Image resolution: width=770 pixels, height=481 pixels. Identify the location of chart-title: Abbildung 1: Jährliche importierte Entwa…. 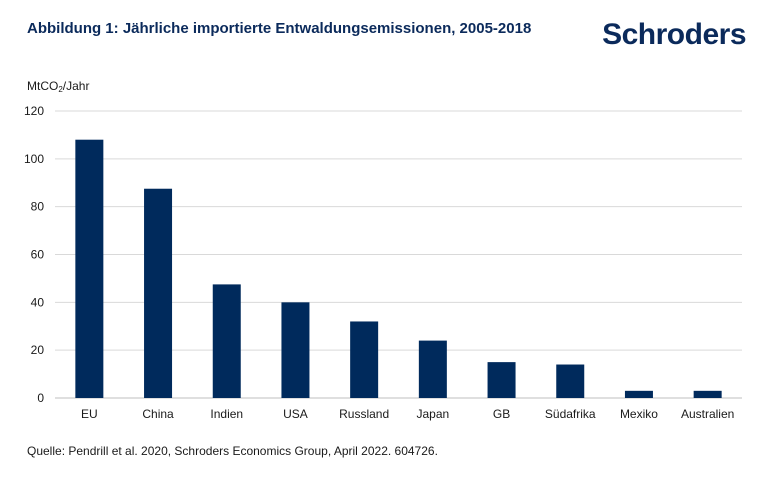
(279, 28).